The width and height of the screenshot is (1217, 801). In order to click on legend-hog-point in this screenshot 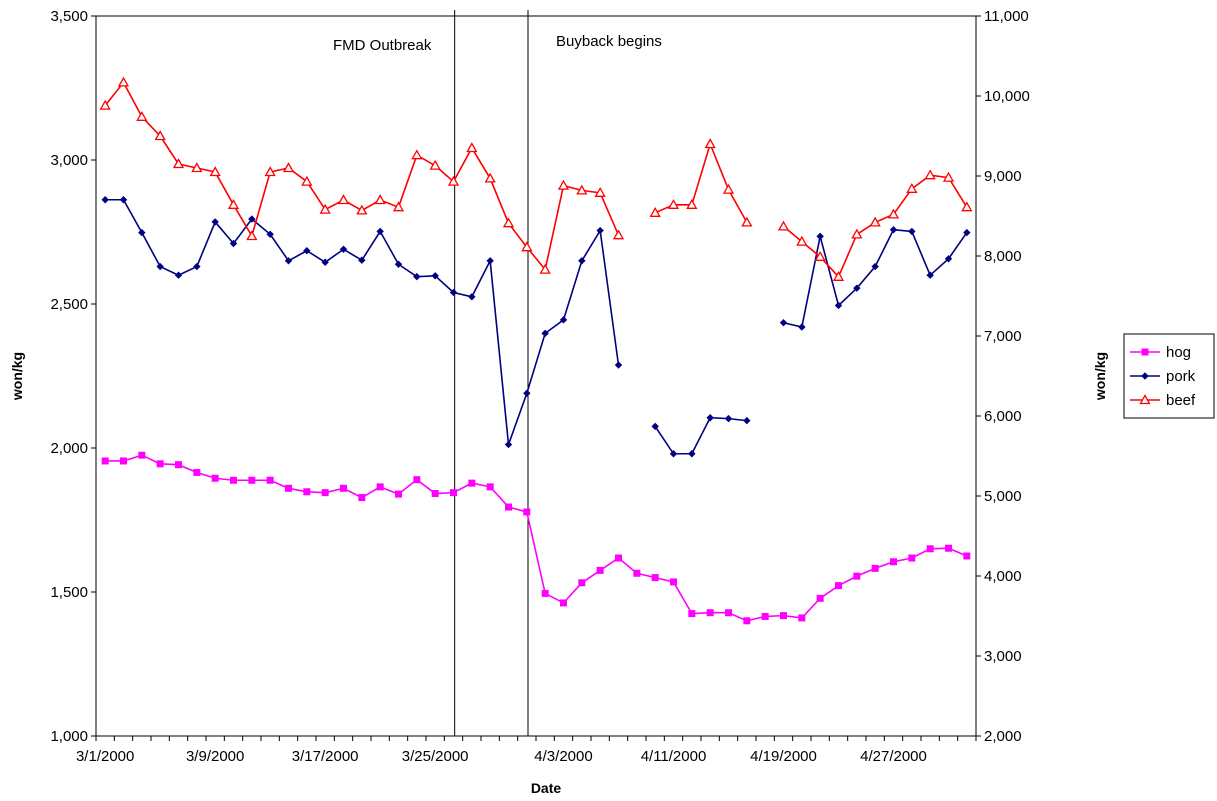, I will do `click(1145, 352)`.